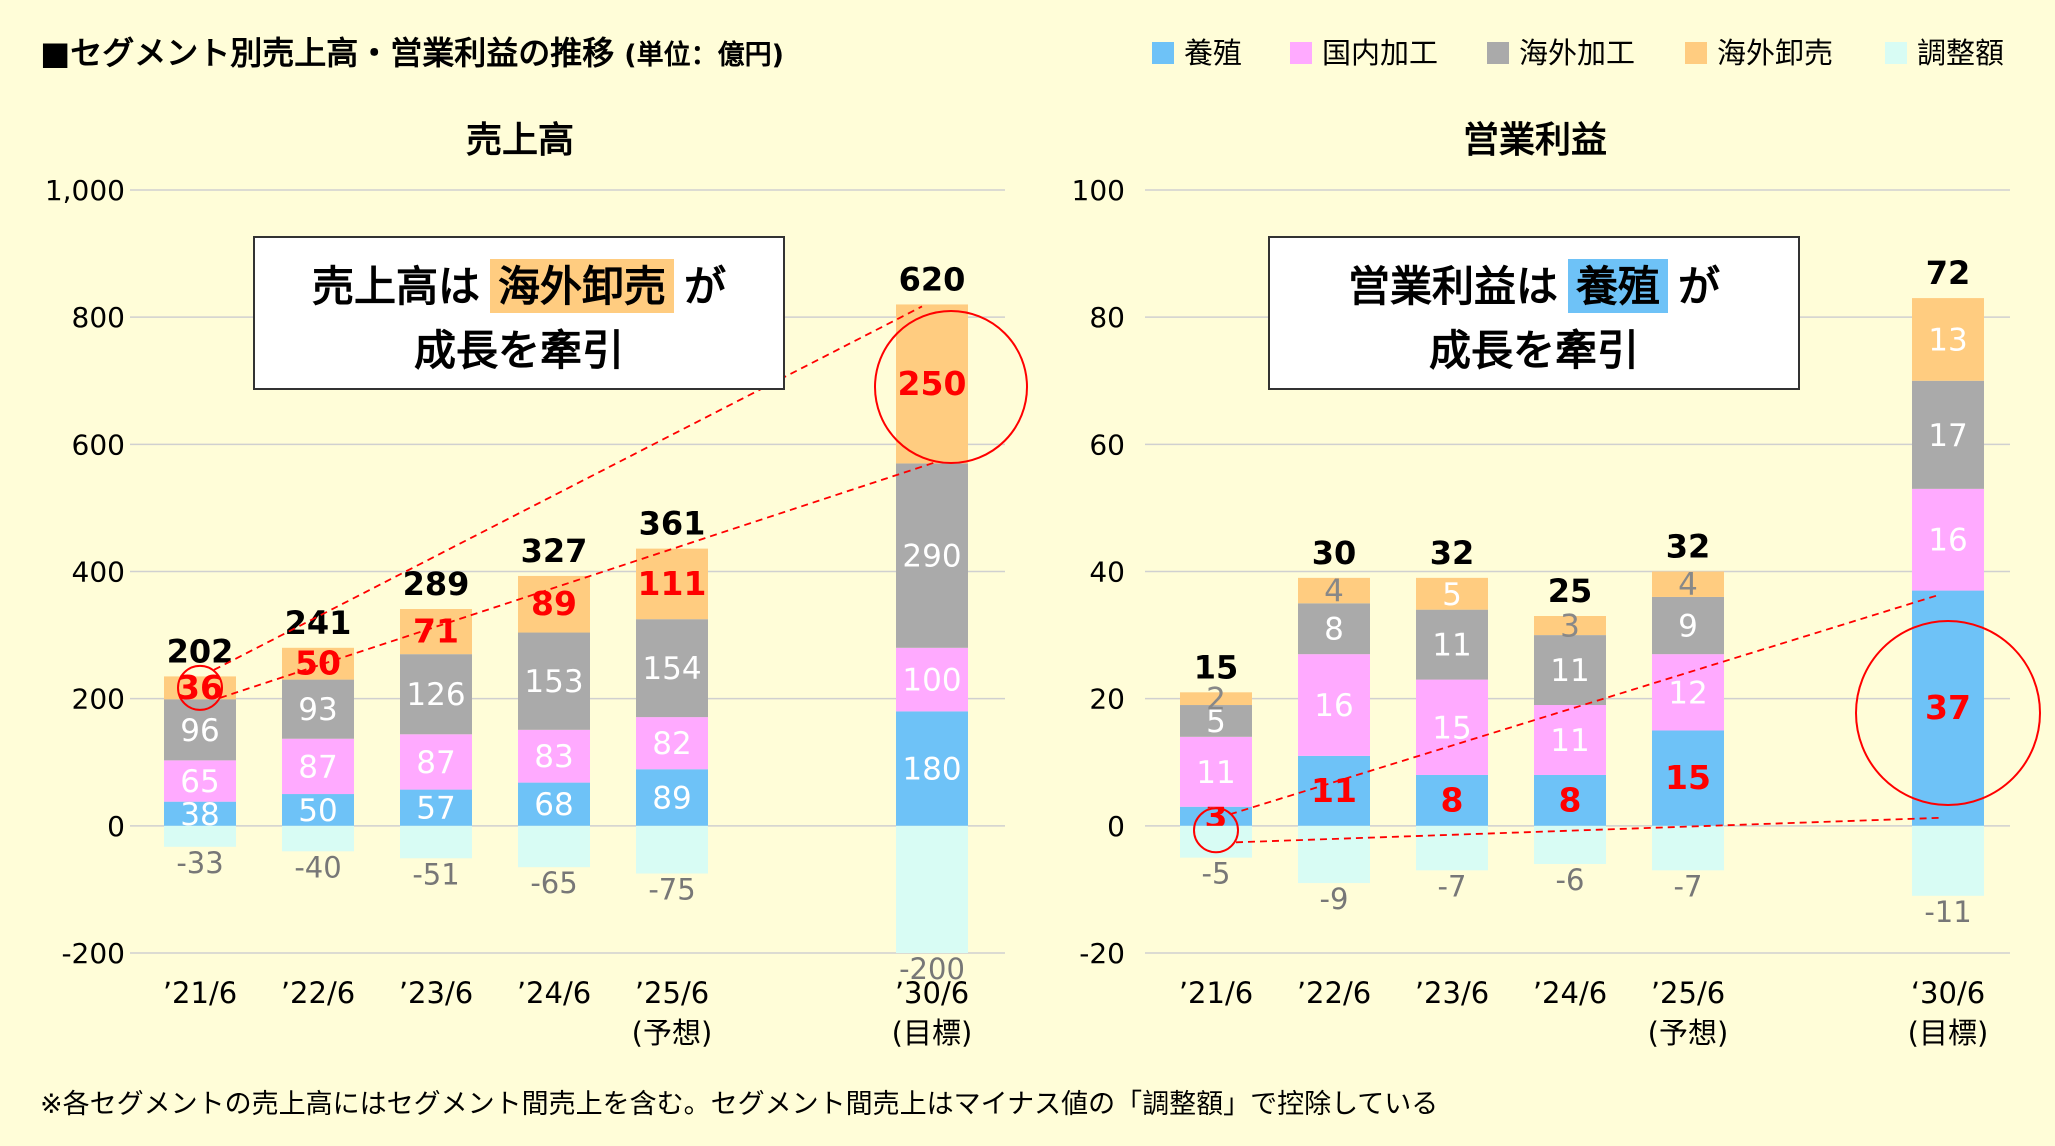 This screenshot has width=2055, height=1146. I want to click on callout-text-prefix: 売上高は, so click(396, 286).